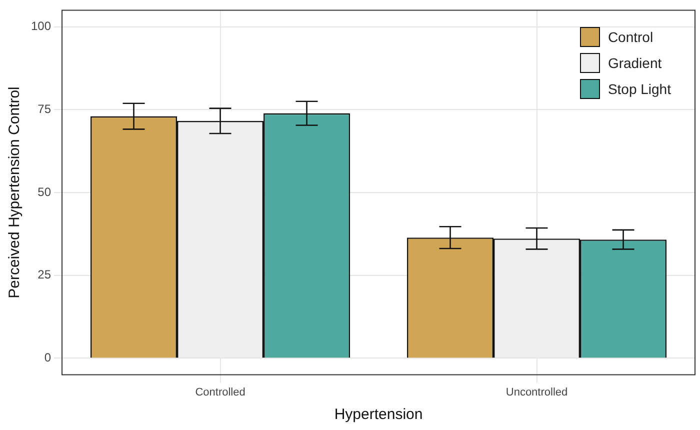 This screenshot has width=700, height=430. Describe the element at coordinates (45, 191) in the screenshot. I see `y-tick-label: 50` at that location.